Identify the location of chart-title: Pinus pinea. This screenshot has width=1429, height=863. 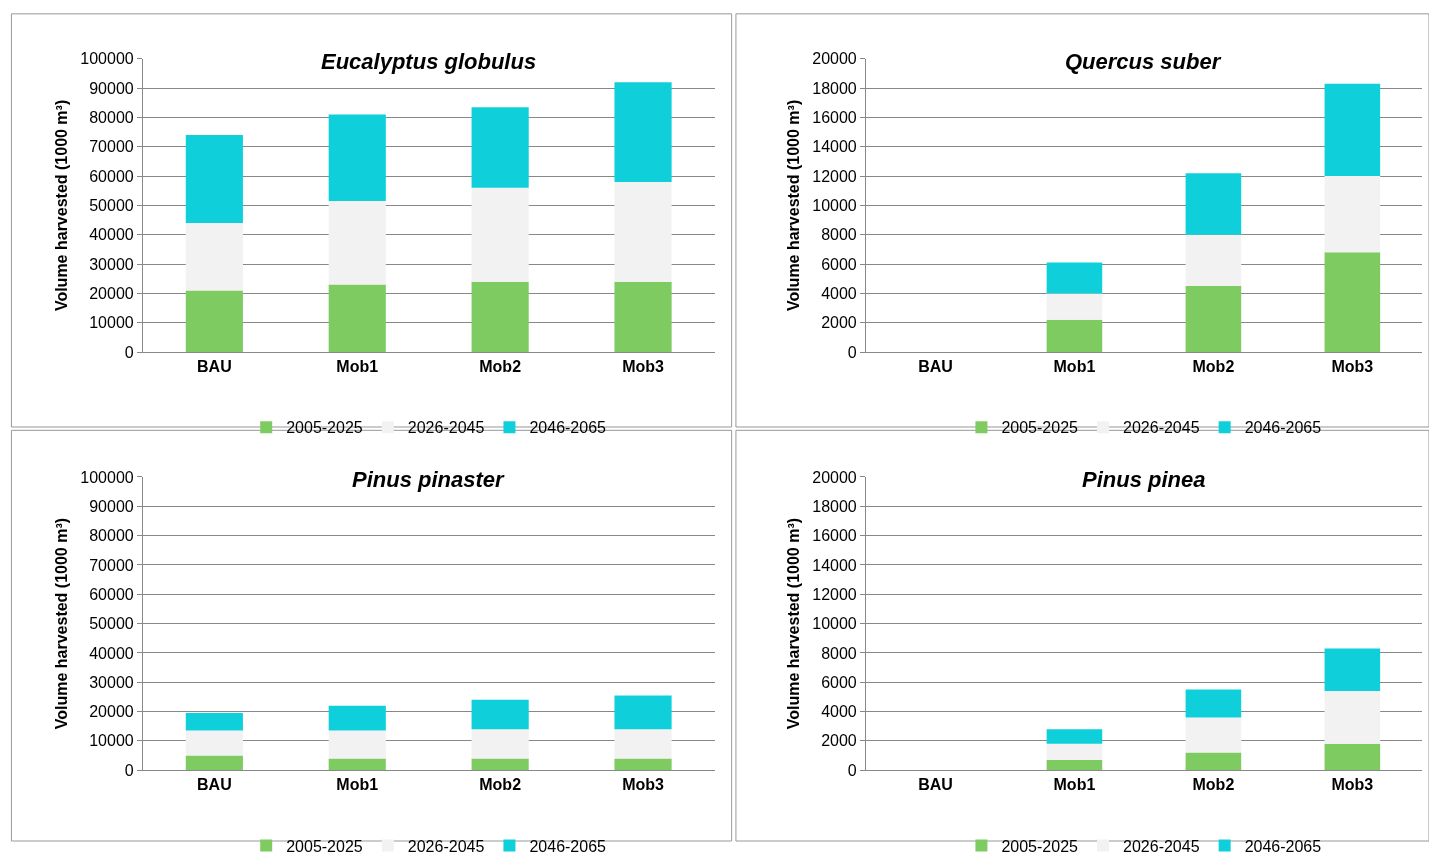
(1144, 479).